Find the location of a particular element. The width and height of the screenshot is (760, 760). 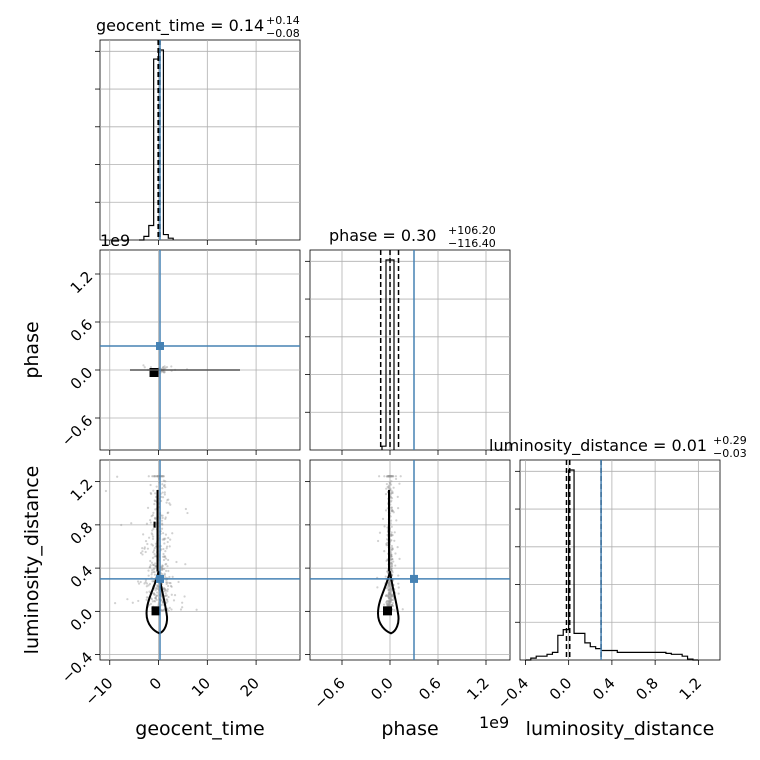

offset-text-phase-y: 1e9 is located at coordinates (115, 240).